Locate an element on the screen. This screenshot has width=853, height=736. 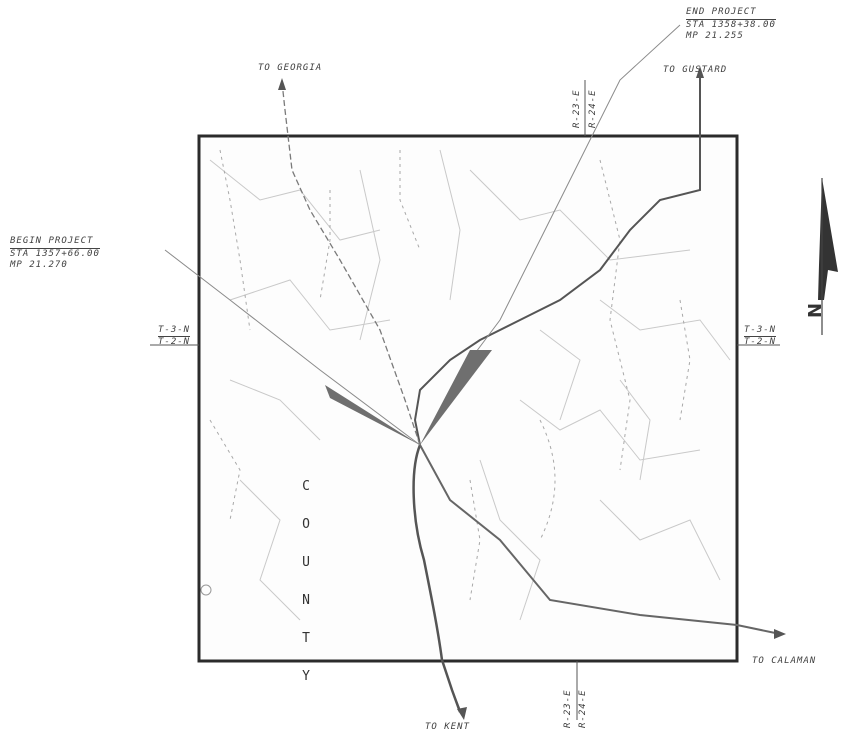
road-to-georgia is located at coordinates (351, 263).